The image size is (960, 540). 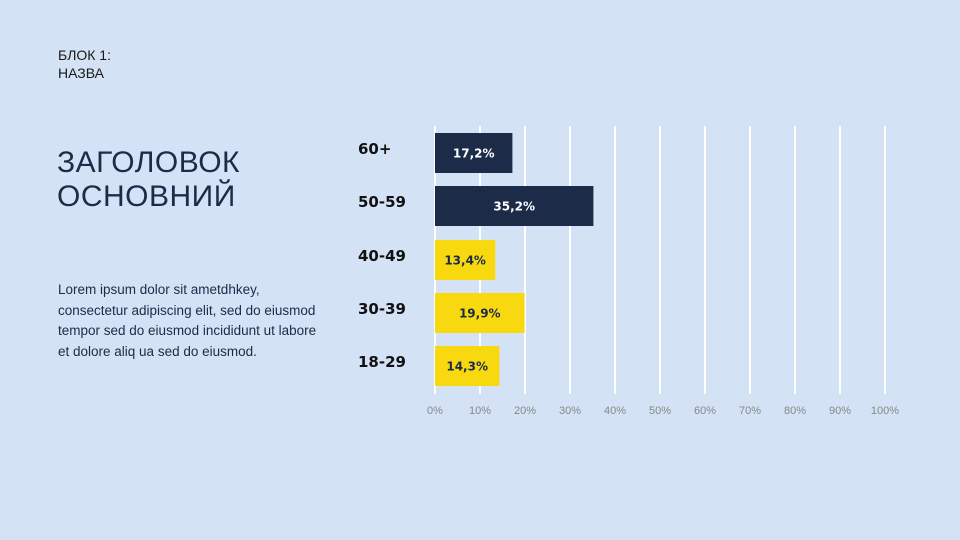 I want to click on page-title: ЗАГОЛОВОК ОСНОВНИЙ, so click(x=148, y=180).